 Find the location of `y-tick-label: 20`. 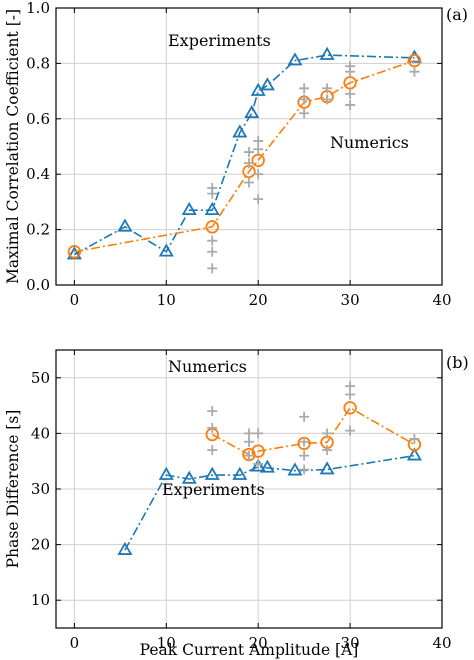

y-tick-label: 20 is located at coordinates (40, 545).